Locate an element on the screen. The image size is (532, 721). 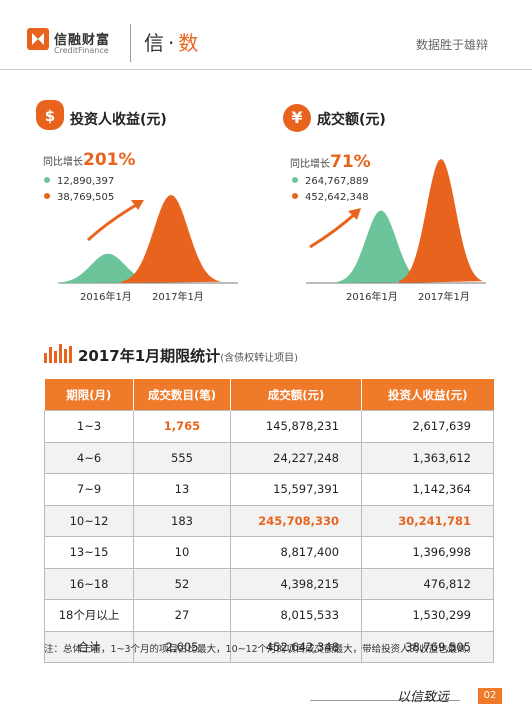
table-row: 4~6 555 24,227,248 1,363,612 is located at coordinates (268, 457).